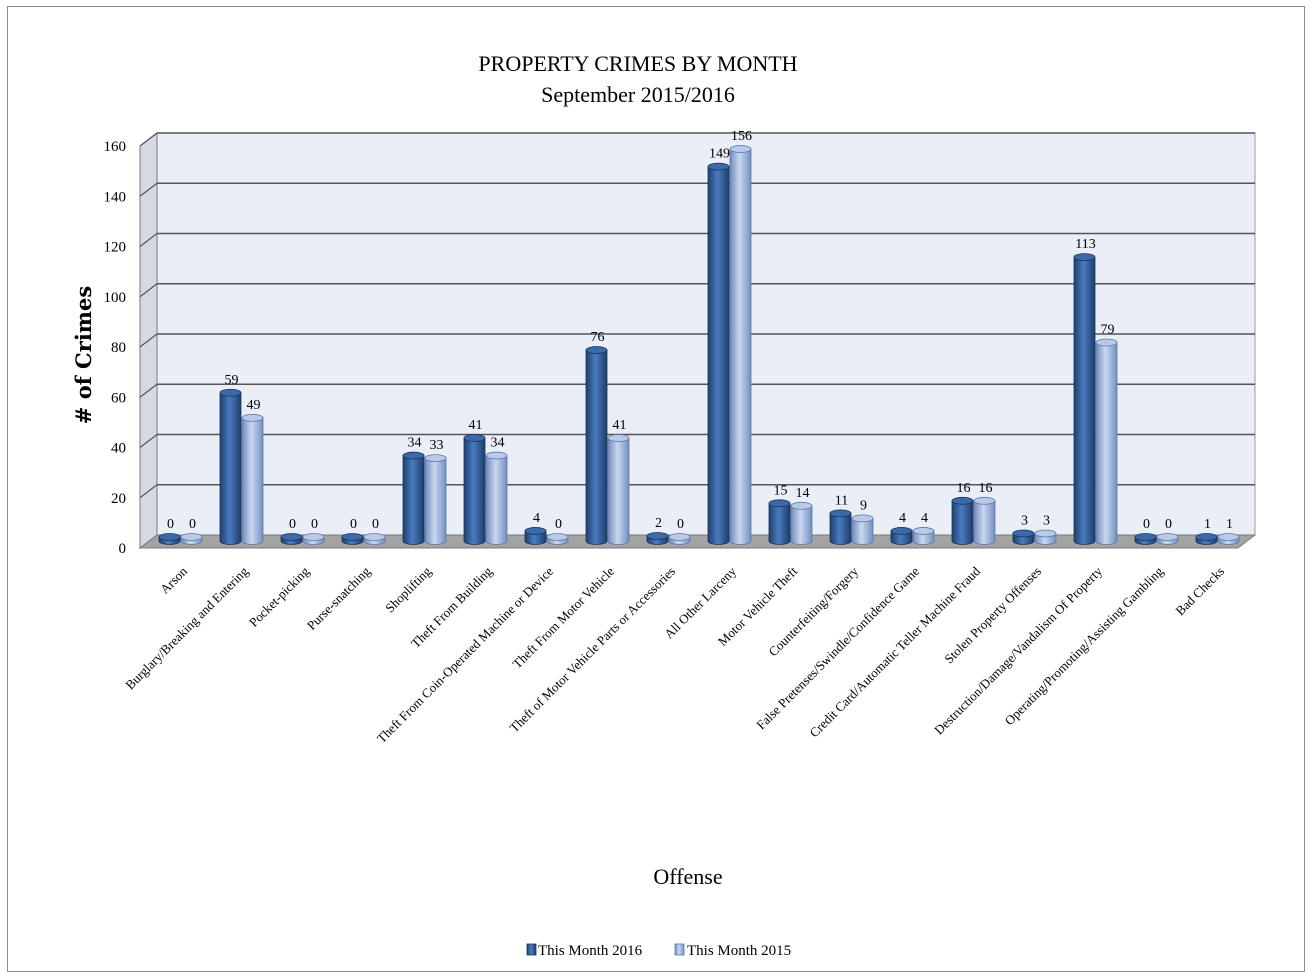 Image resolution: width=1313 pixels, height=978 pixels. What do you see at coordinates (658, 523) in the screenshot?
I see `data-label: 2` at bounding box center [658, 523].